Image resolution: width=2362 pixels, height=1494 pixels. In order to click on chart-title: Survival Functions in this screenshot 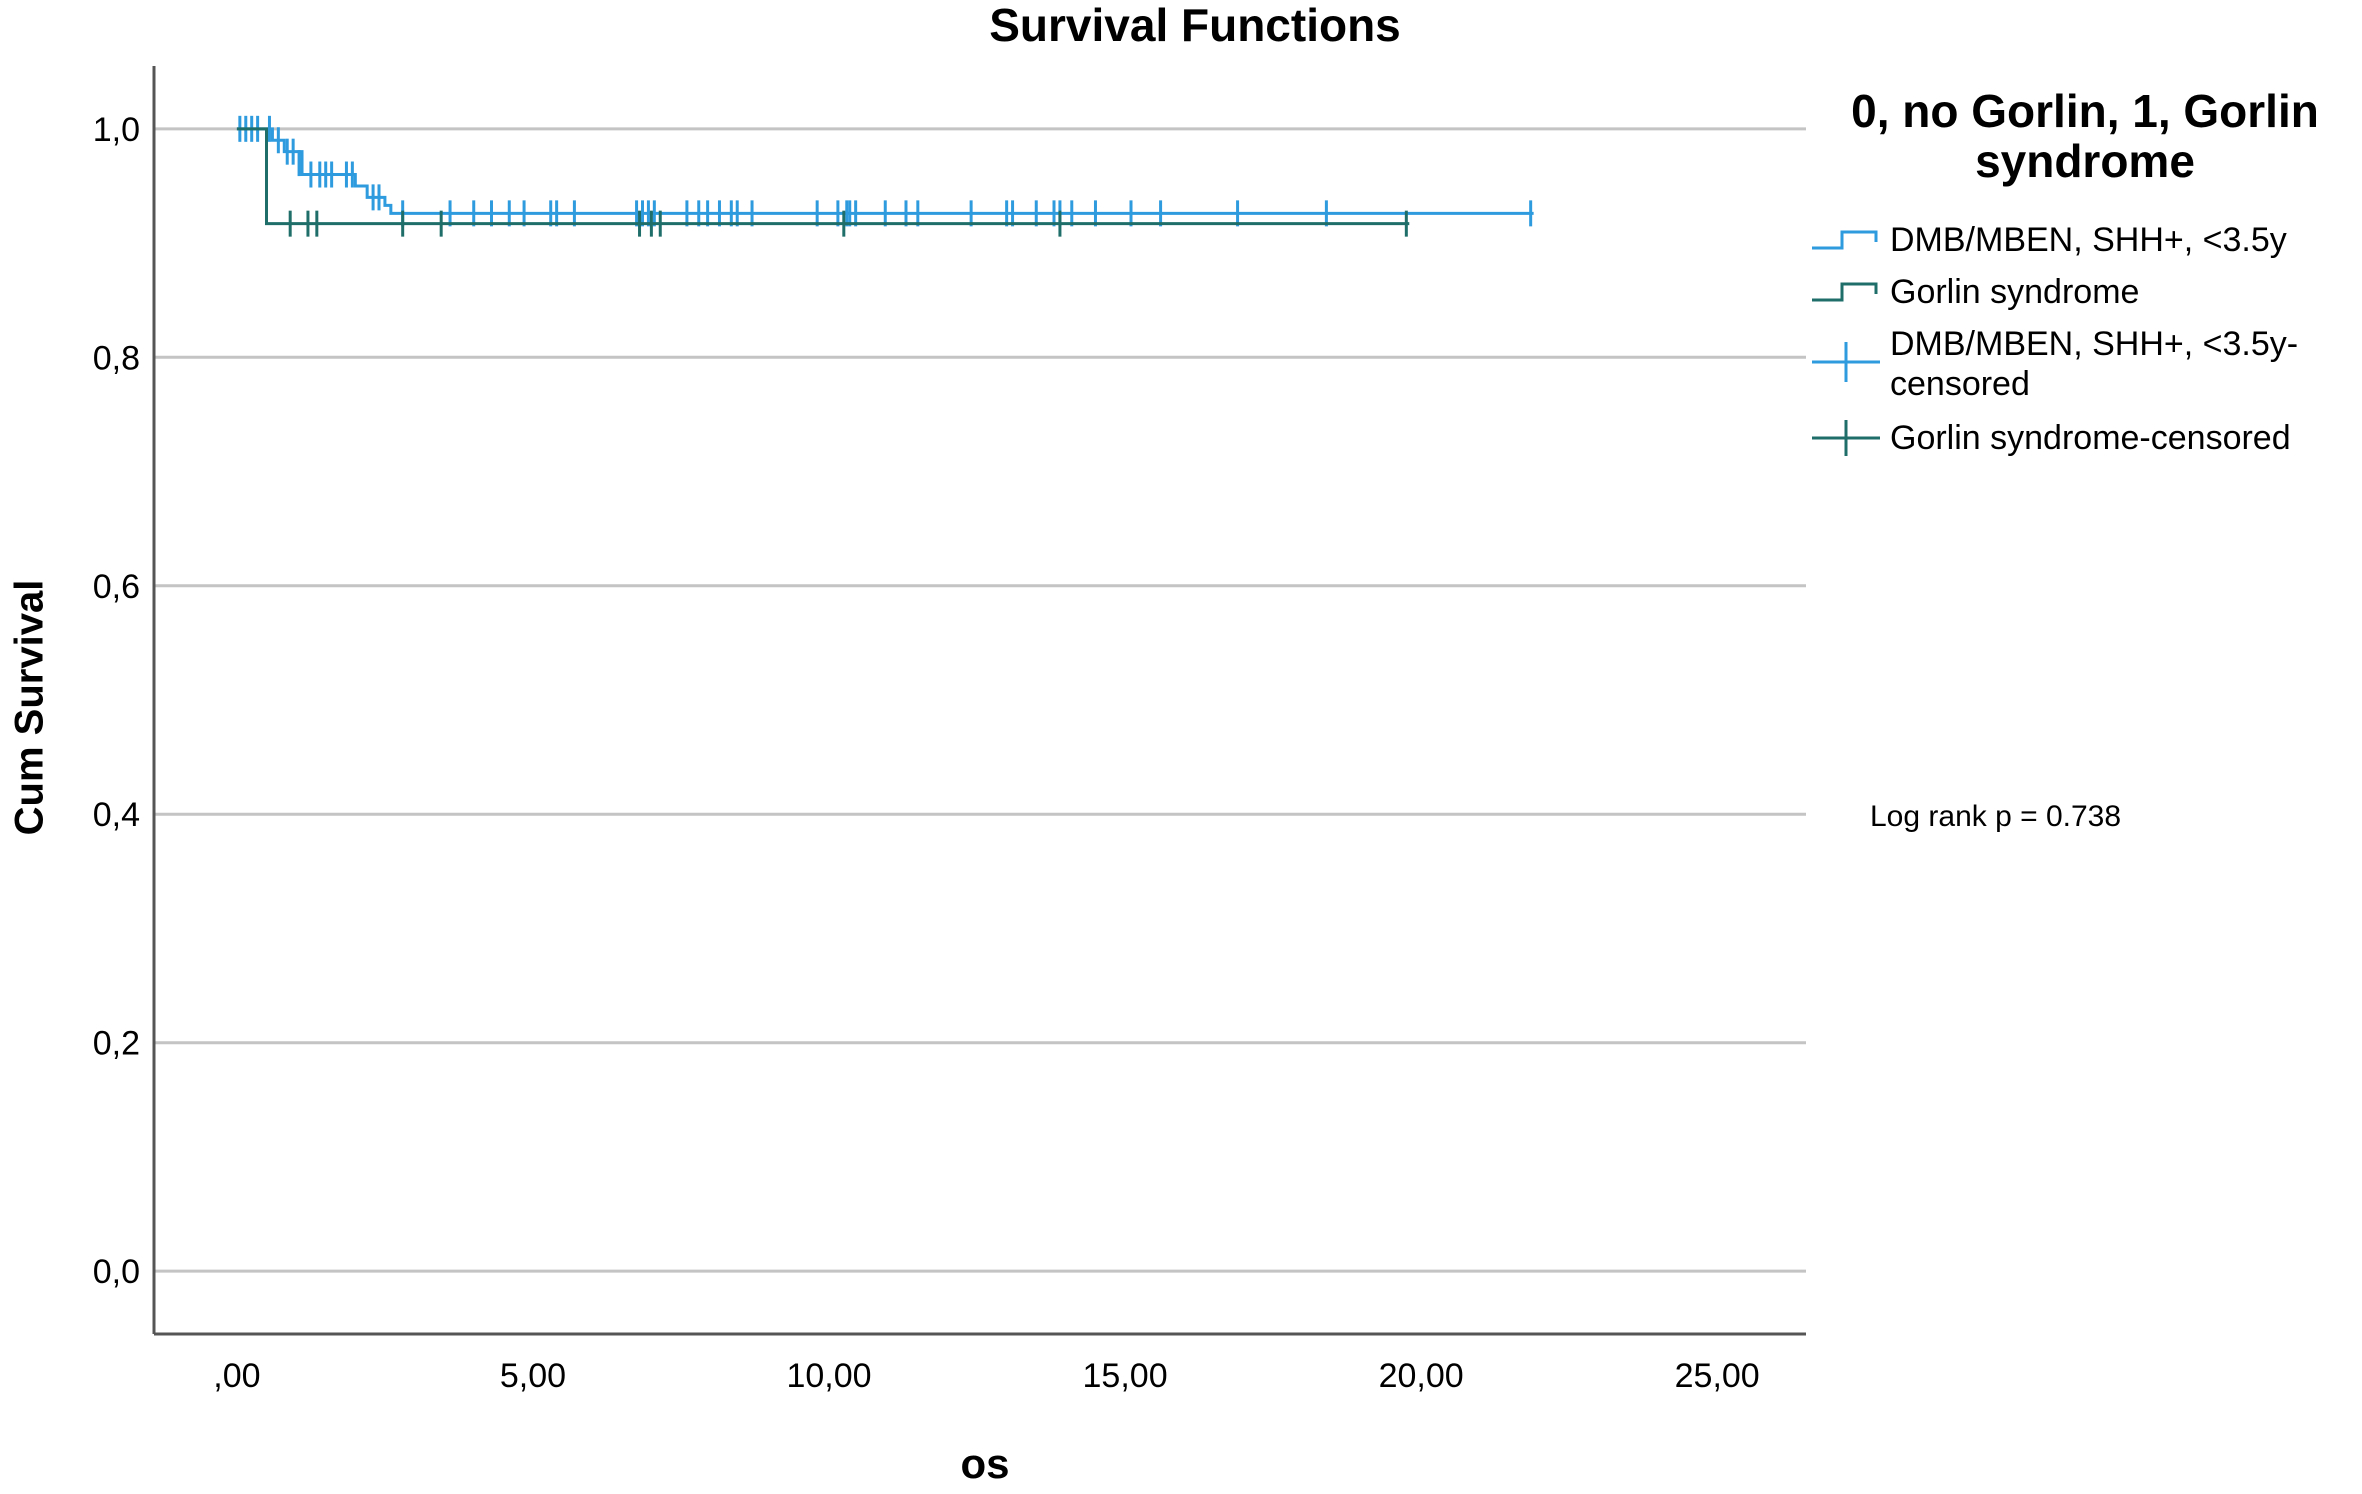, I will do `click(1195, 25)`.